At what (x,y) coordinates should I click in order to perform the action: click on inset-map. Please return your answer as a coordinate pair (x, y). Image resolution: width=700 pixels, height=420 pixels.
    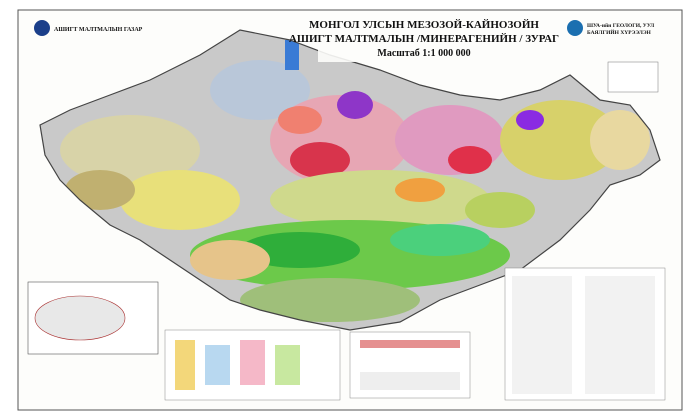
    Looking at the image, I should click on (633, 77).